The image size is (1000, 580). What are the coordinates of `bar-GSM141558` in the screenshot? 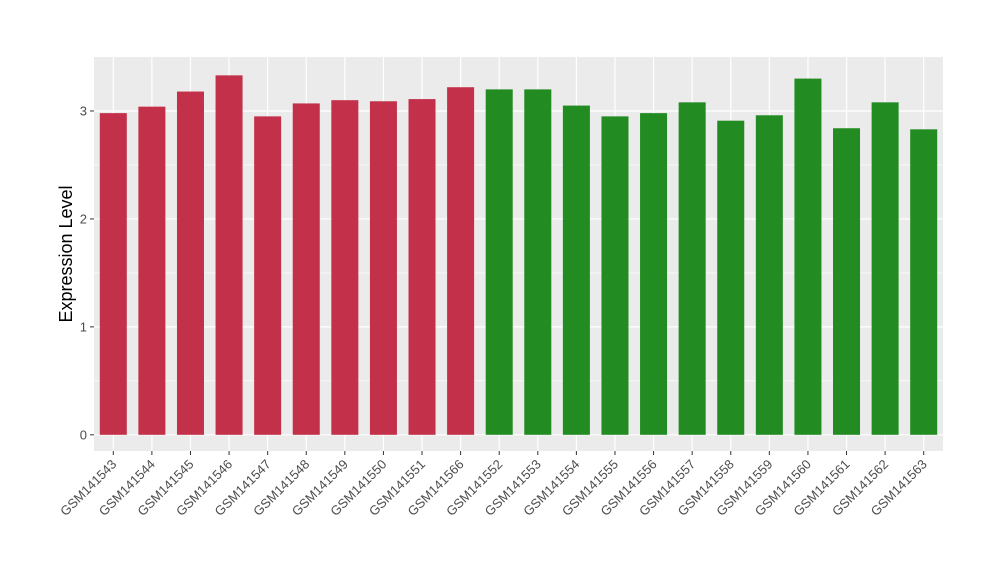 It's located at (731, 277).